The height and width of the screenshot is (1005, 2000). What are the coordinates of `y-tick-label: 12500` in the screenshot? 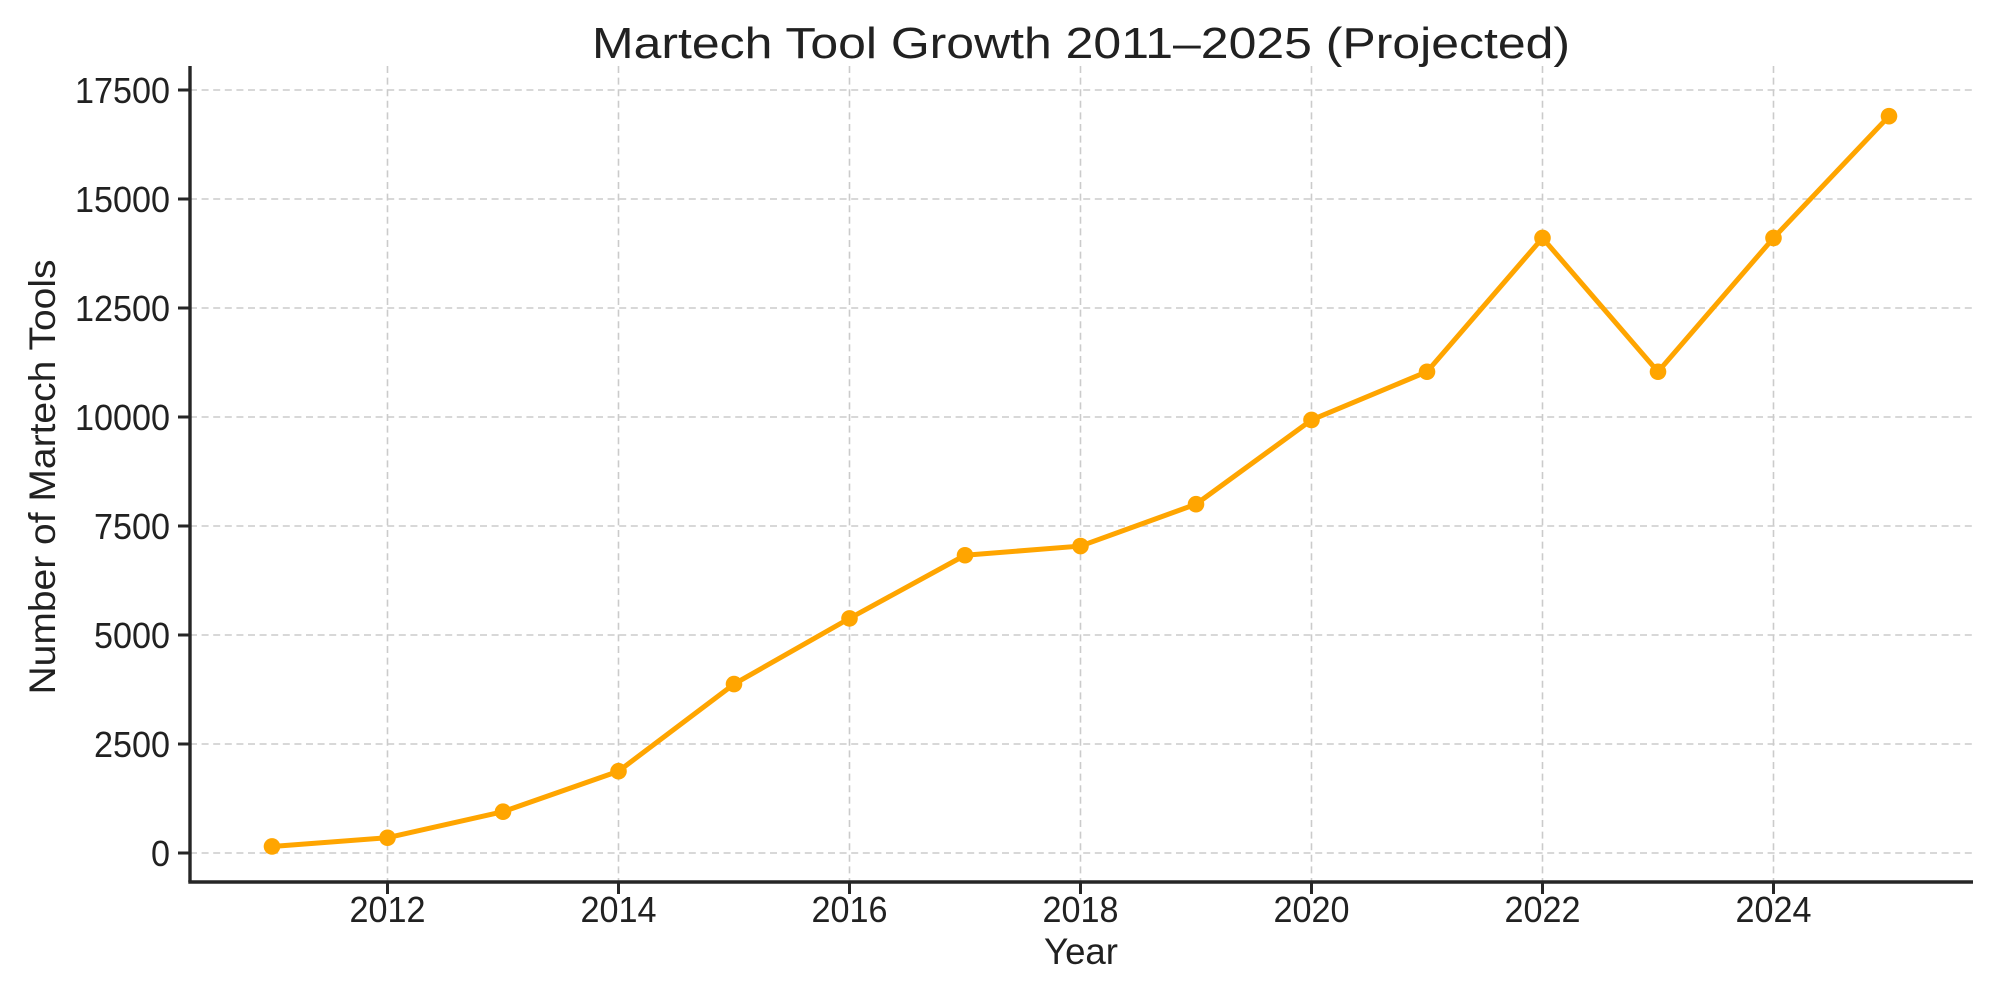 It's located at (122, 308).